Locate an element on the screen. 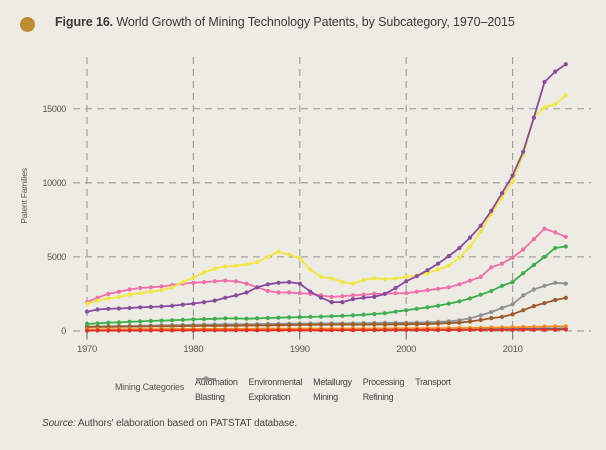 The image size is (606, 450). legend-entry-label: Automation is located at coordinates (216, 381).